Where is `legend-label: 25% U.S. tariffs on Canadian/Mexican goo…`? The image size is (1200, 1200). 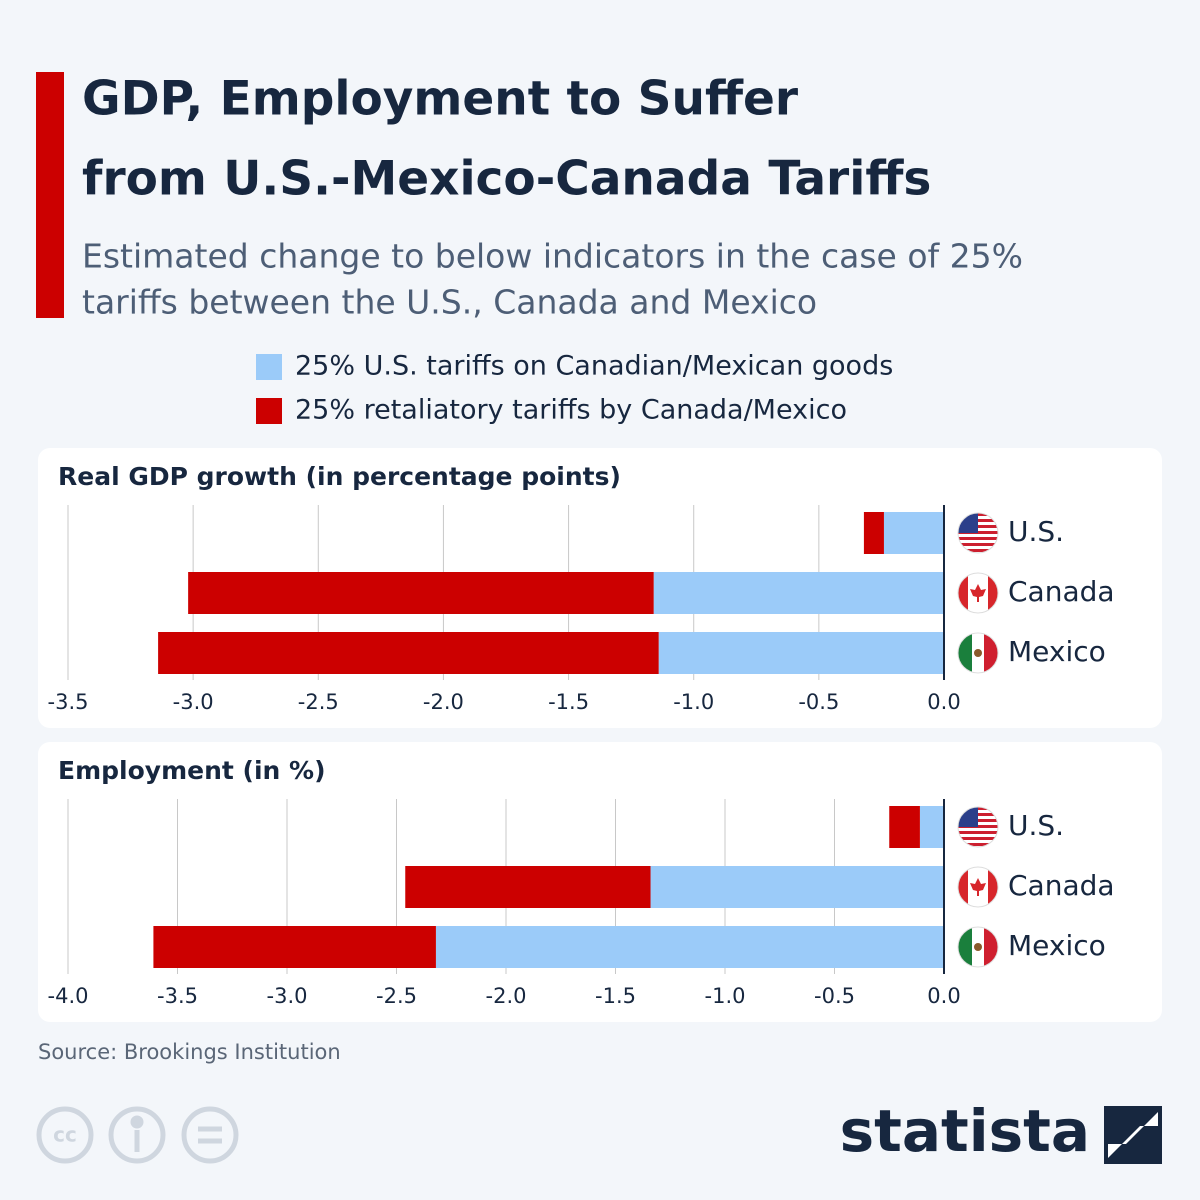
legend-label: 25% U.S. tariffs on Canadian/Mexican goo… is located at coordinates (594, 366).